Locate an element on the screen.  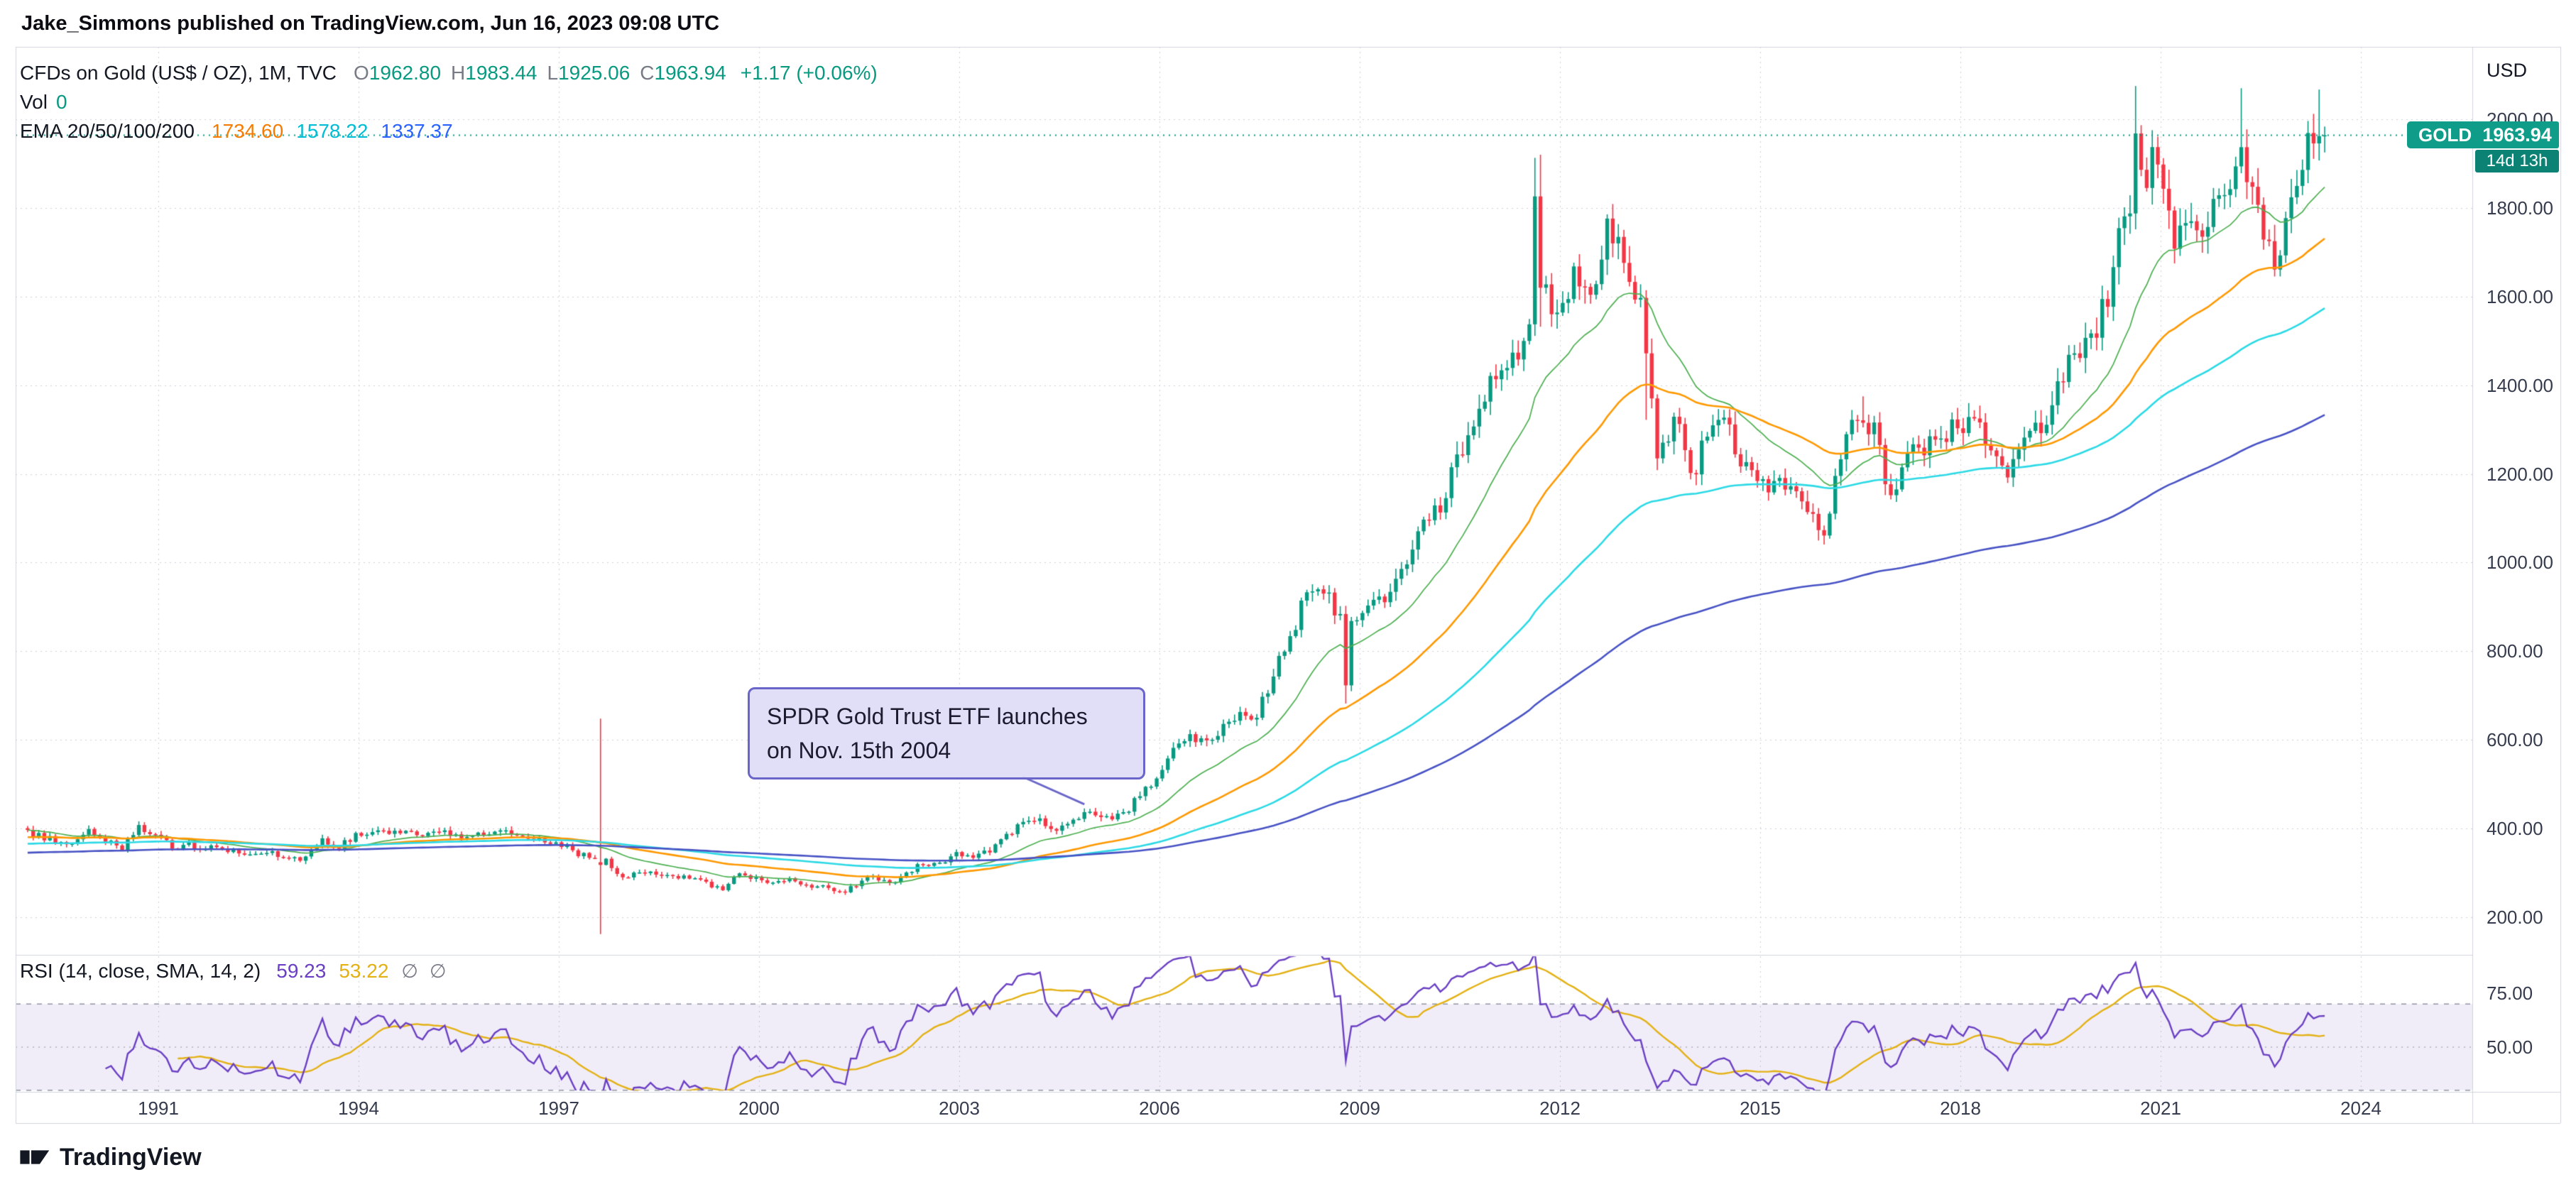
time-tick: 2009 is located at coordinates (1359, 1108).